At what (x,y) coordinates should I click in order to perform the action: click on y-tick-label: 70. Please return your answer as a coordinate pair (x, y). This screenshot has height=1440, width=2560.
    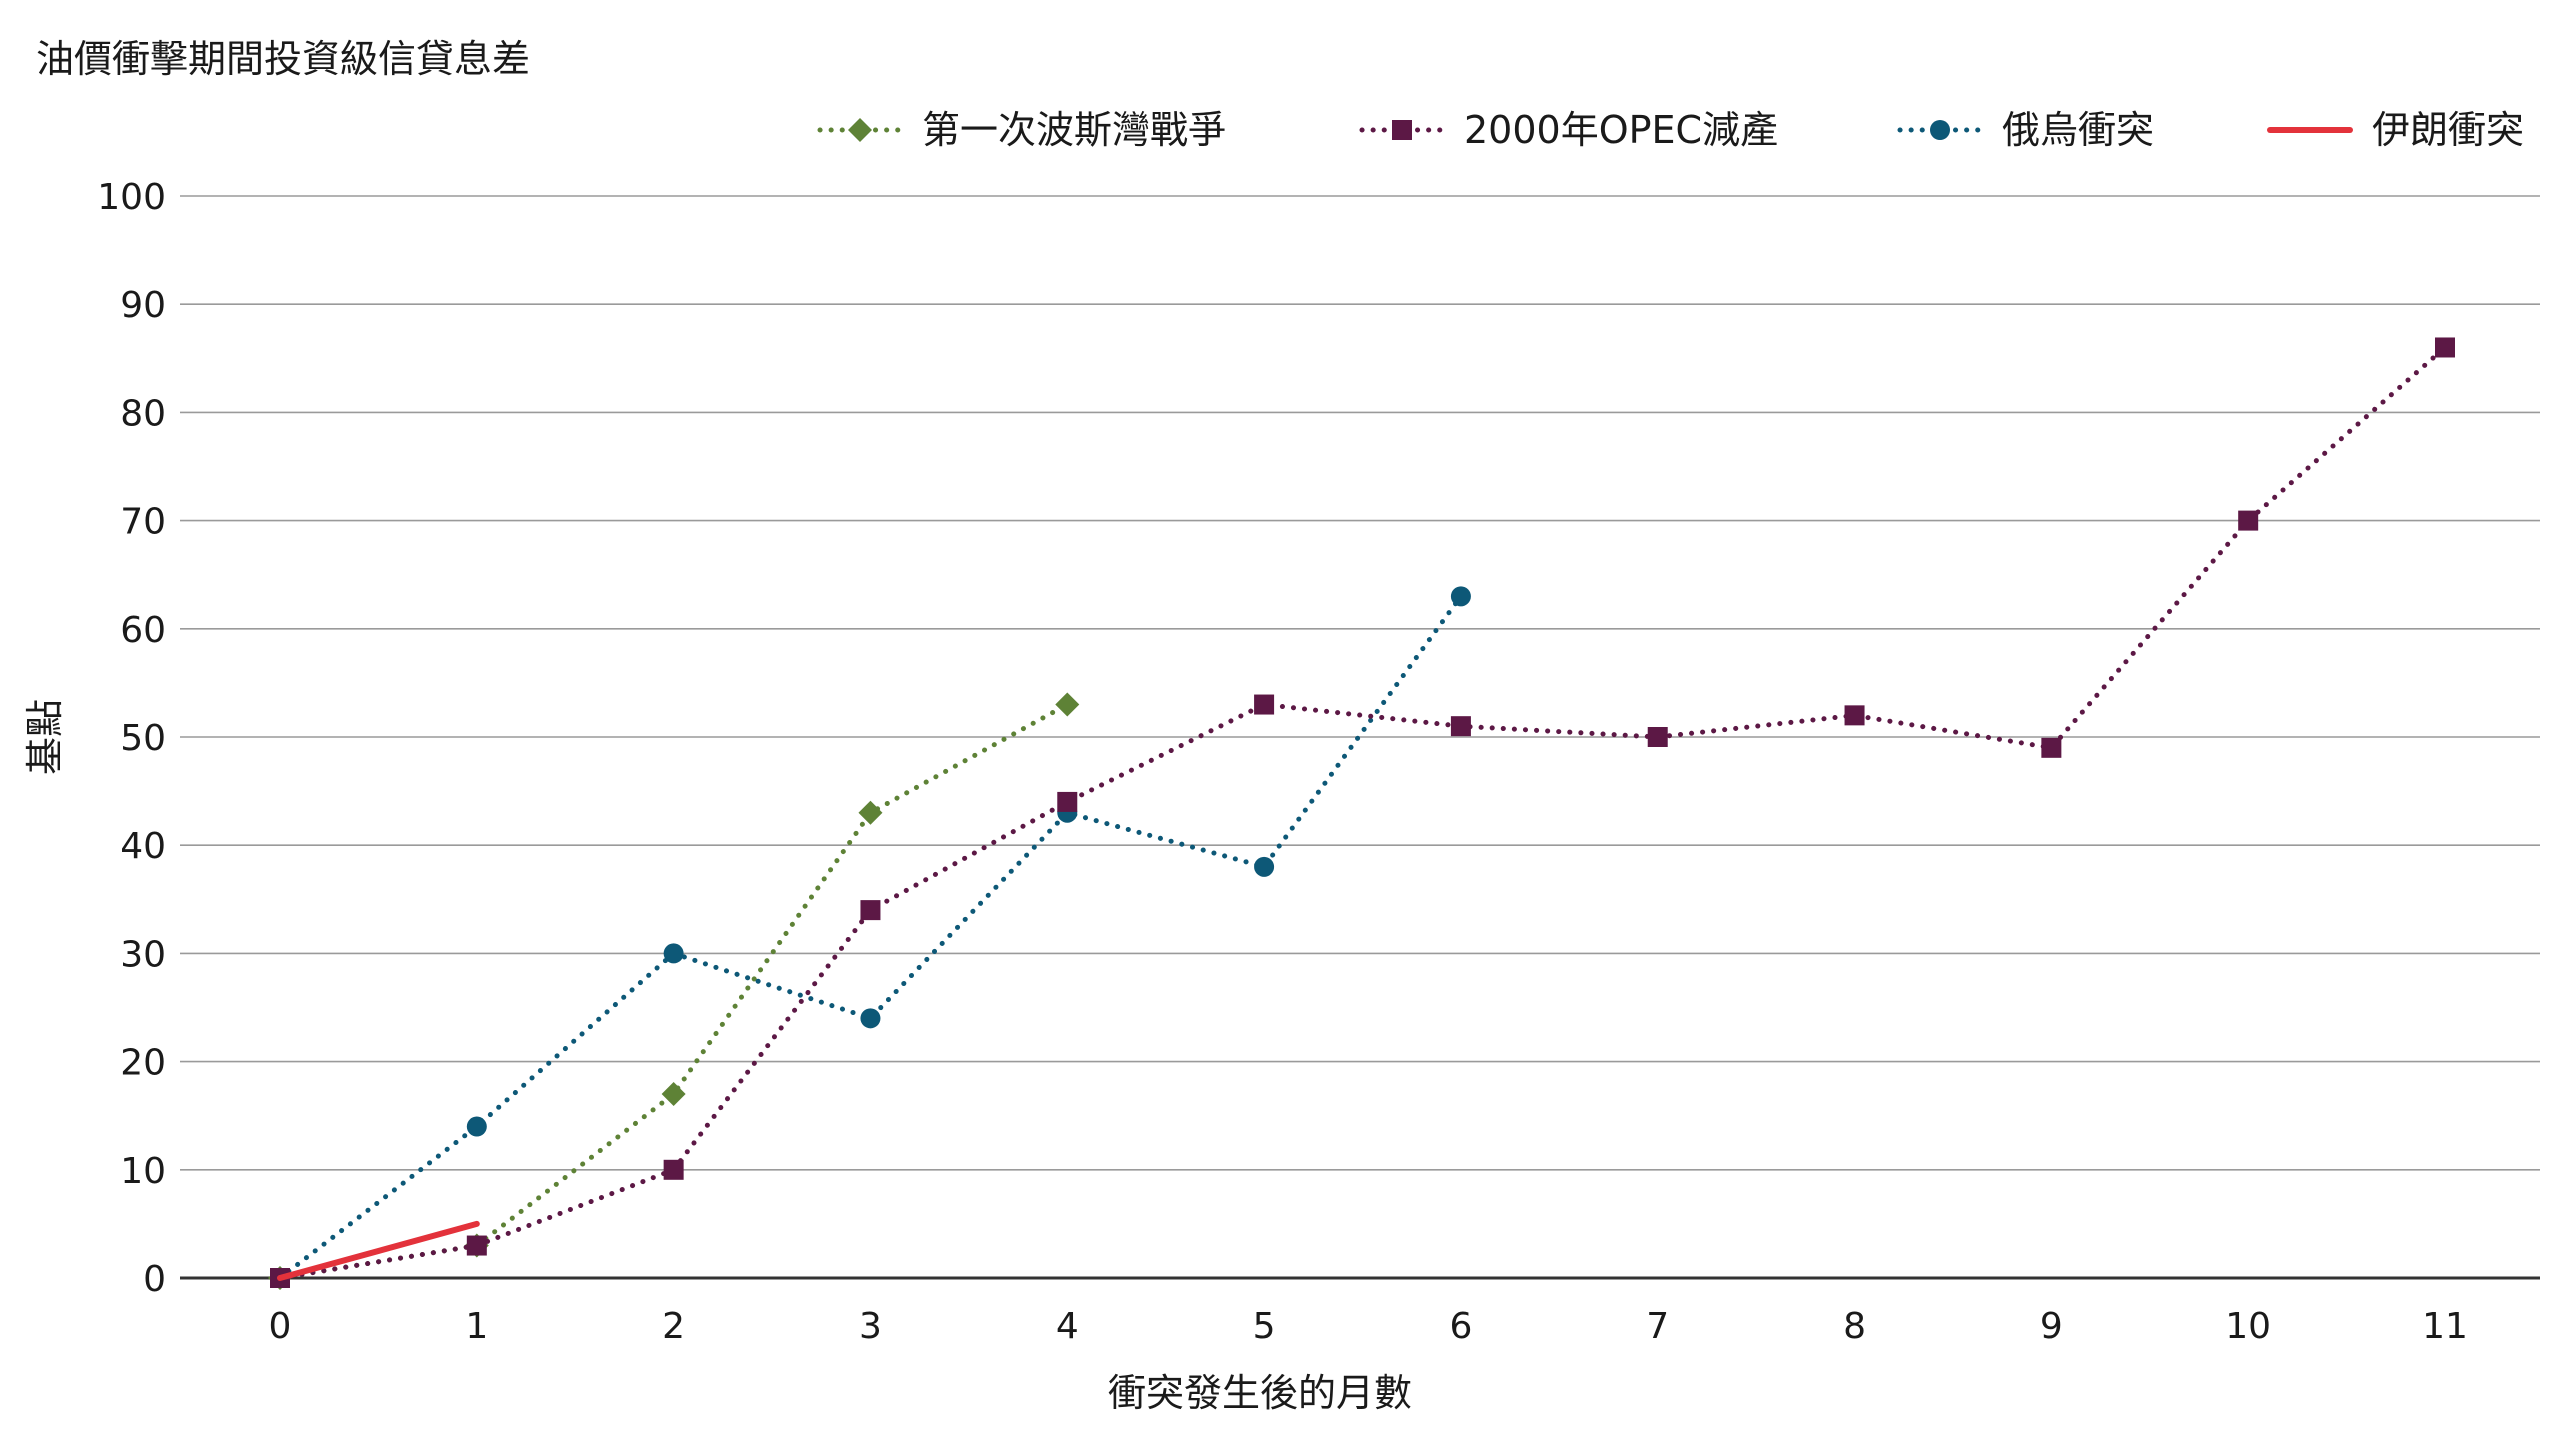
    Looking at the image, I should click on (143, 522).